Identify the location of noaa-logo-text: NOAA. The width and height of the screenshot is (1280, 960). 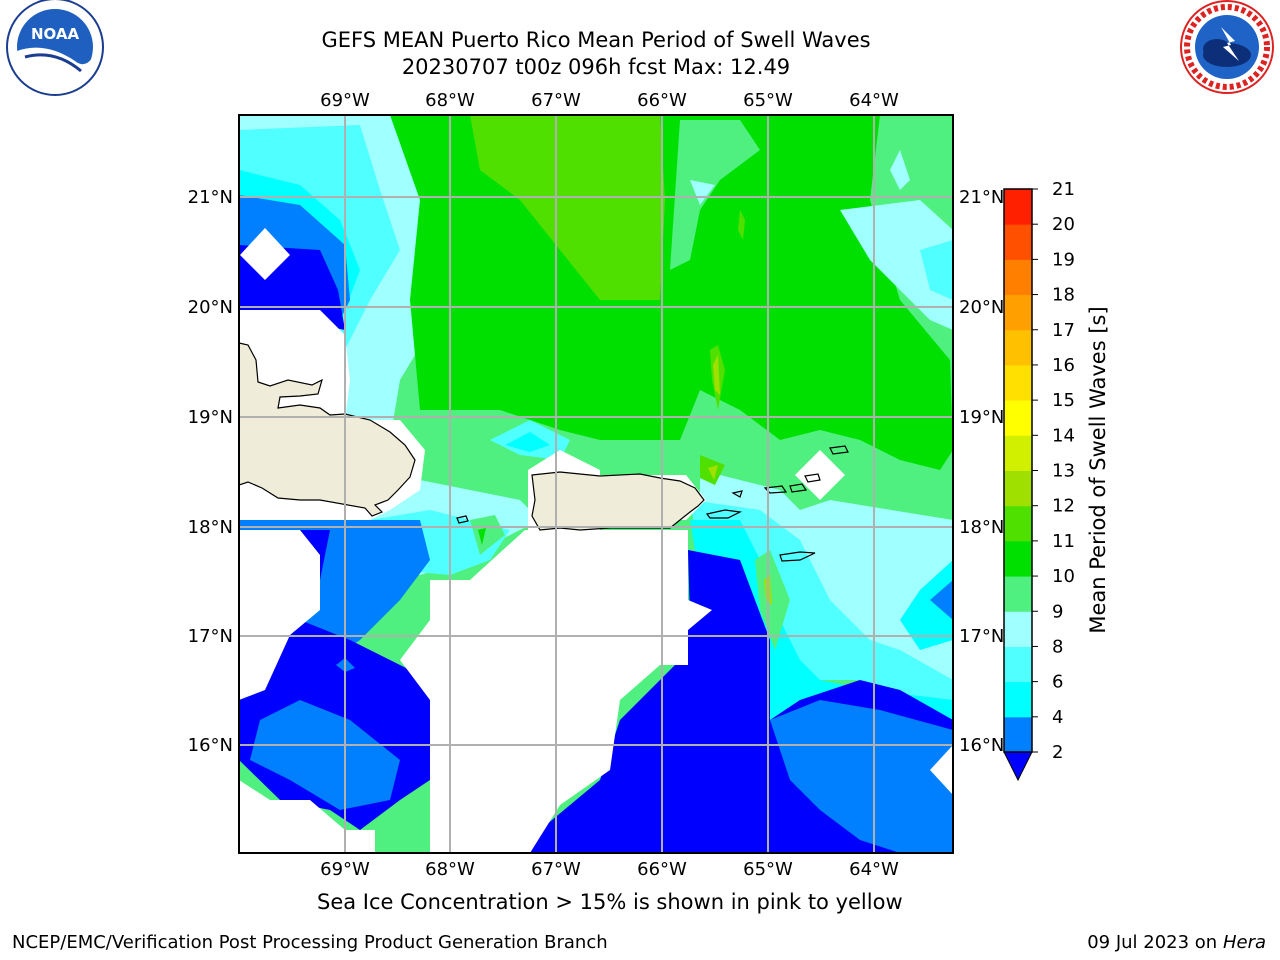
(55, 34).